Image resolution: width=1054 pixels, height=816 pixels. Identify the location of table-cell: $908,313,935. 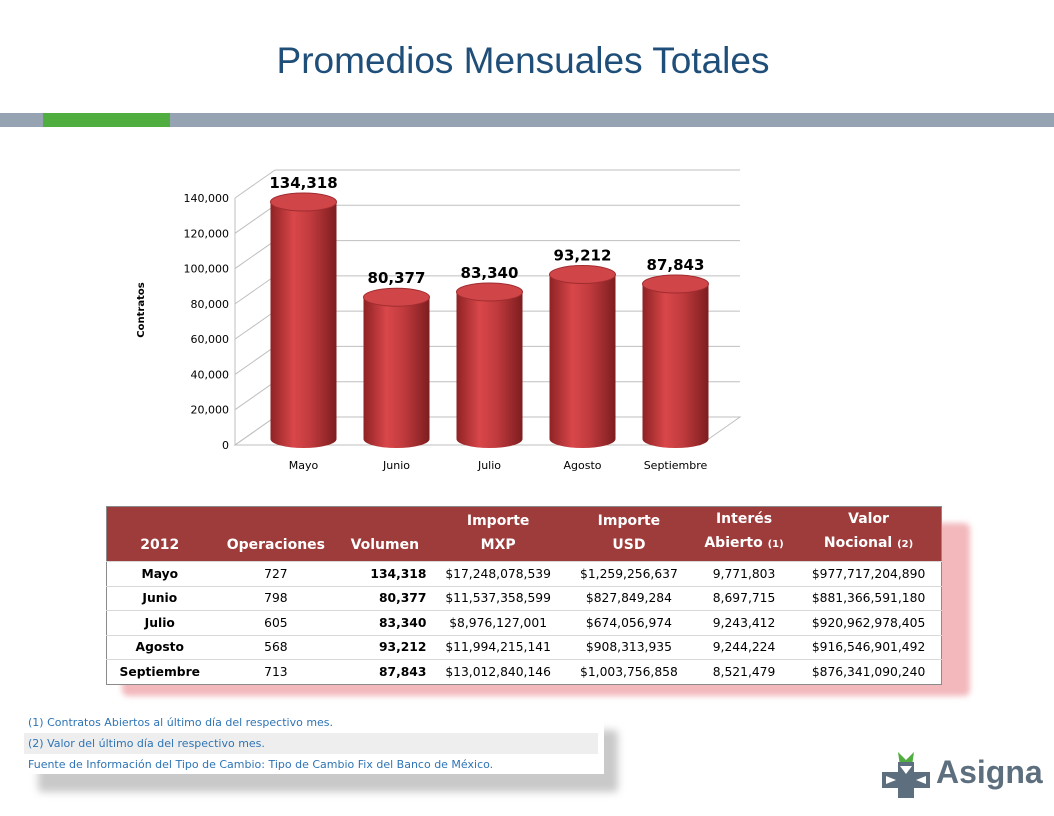
(628, 647).